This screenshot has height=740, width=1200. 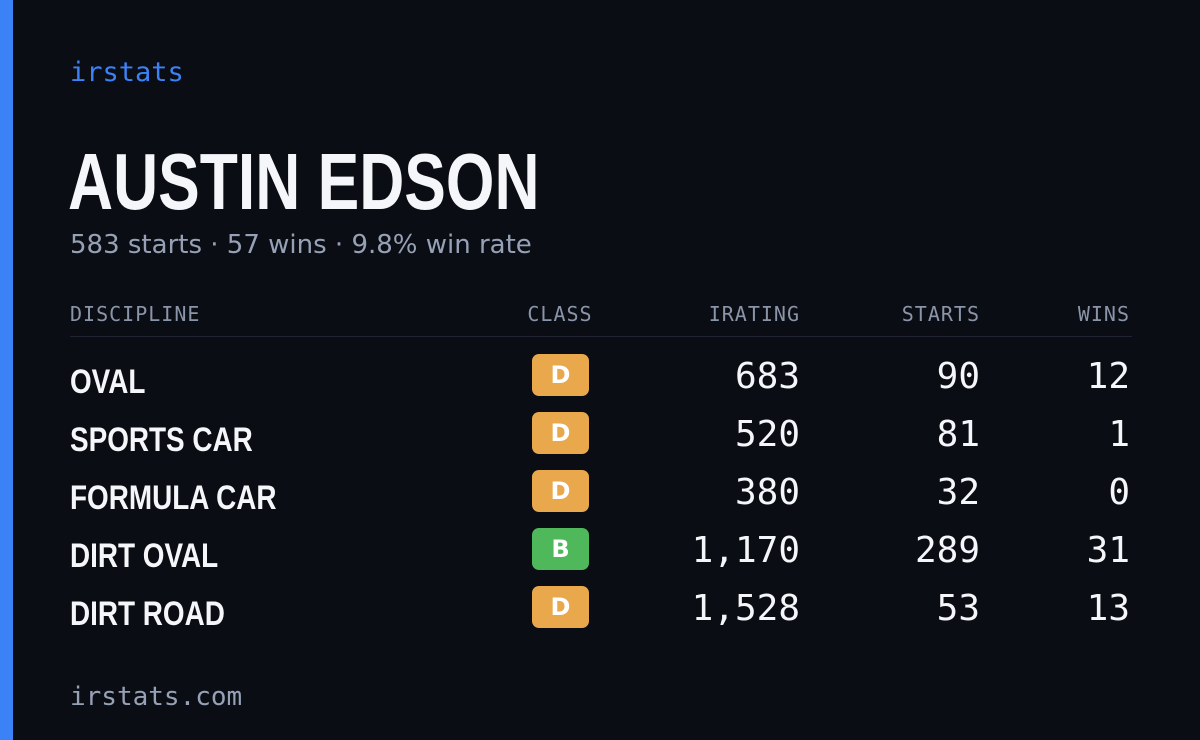 I want to click on irating-value: 380, so click(x=767, y=492).